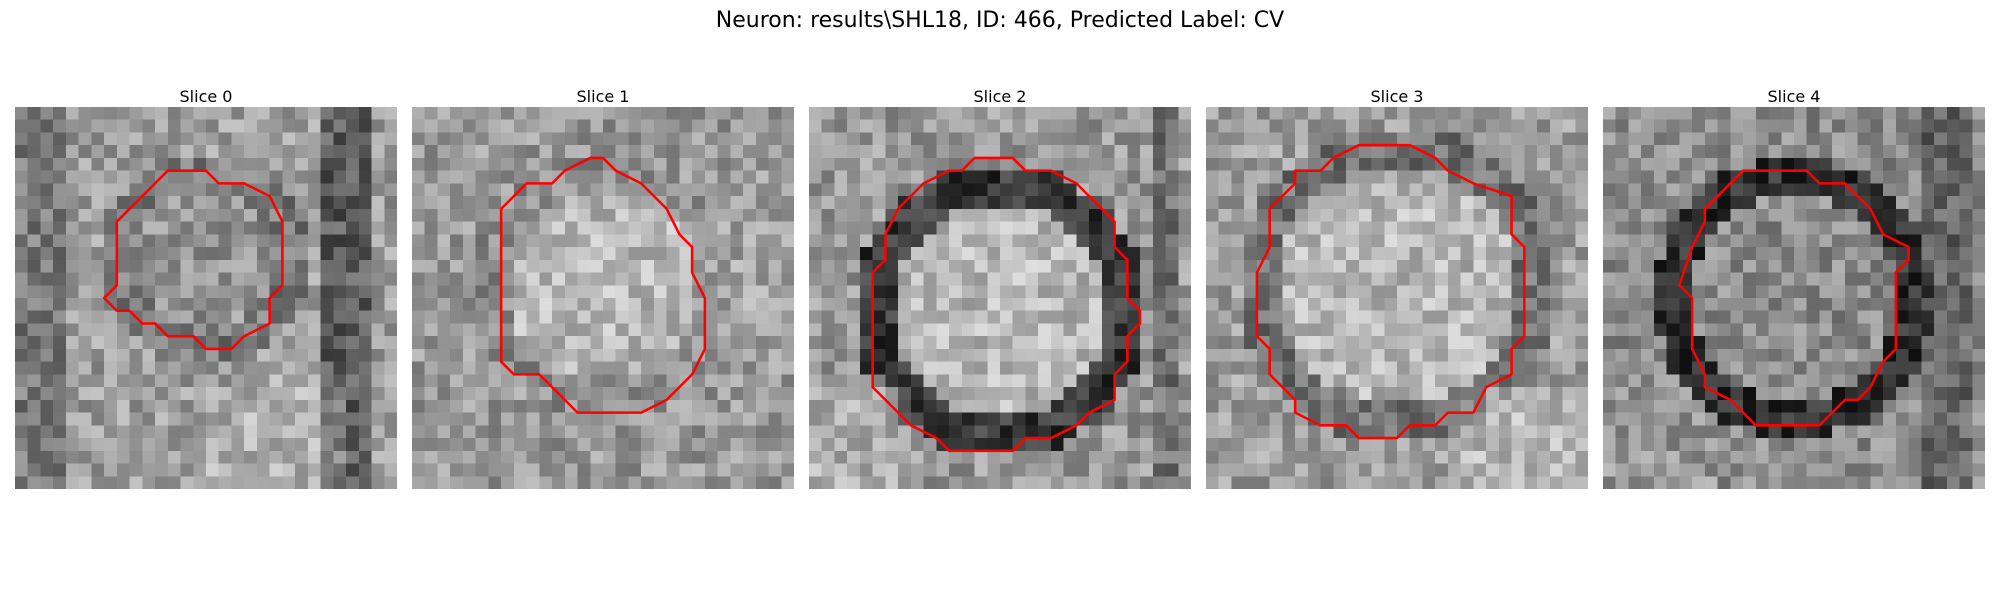 Image resolution: width=2000 pixels, height=600 pixels. I want to click on slice-panel-4: Slice 4, so click(1794, 288).